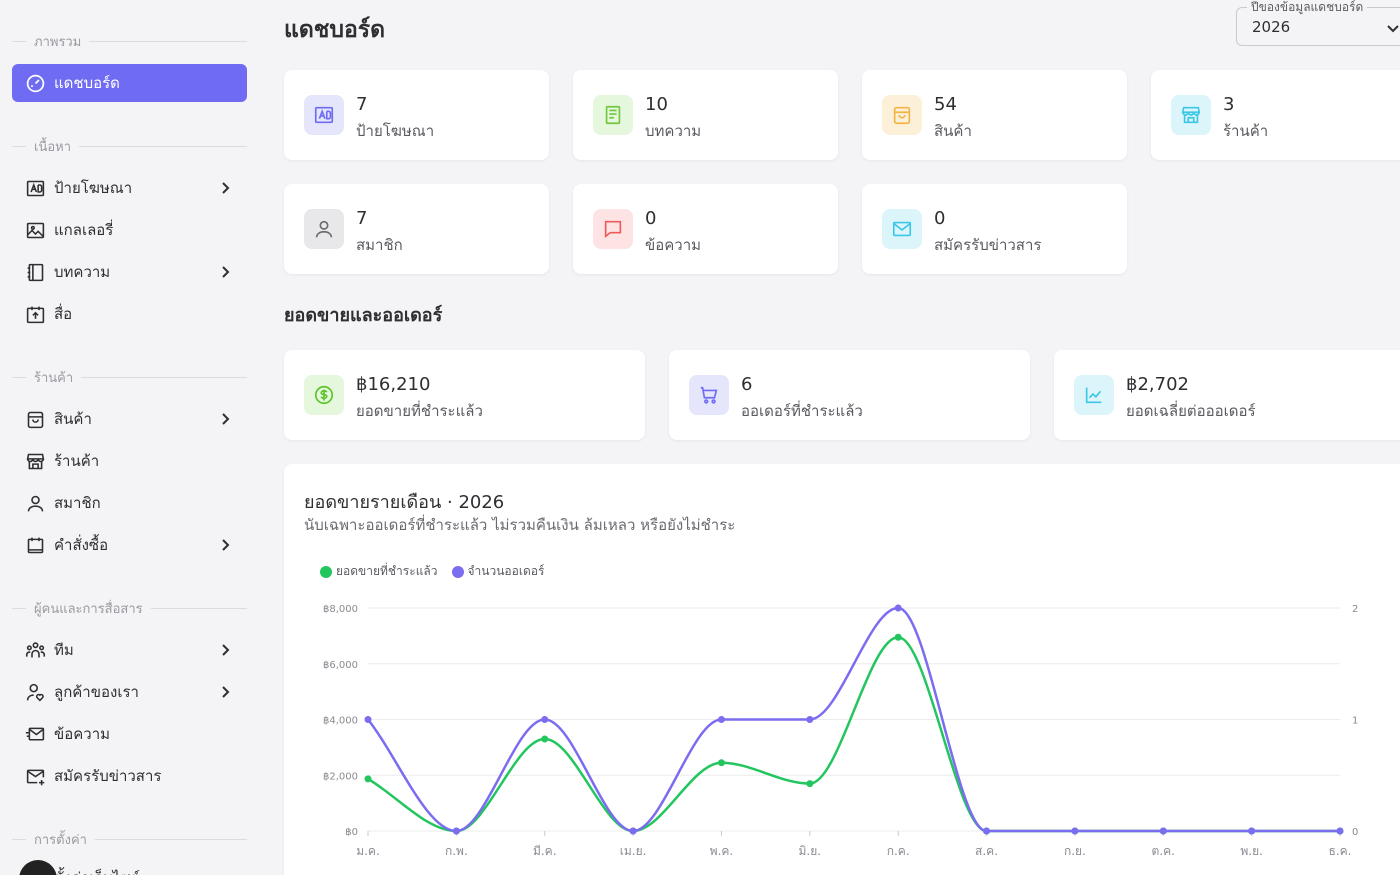  Describe the element at coordinates (368, 851) in the screenshot. I see `x-tick-label: ม.ค.` at that location.